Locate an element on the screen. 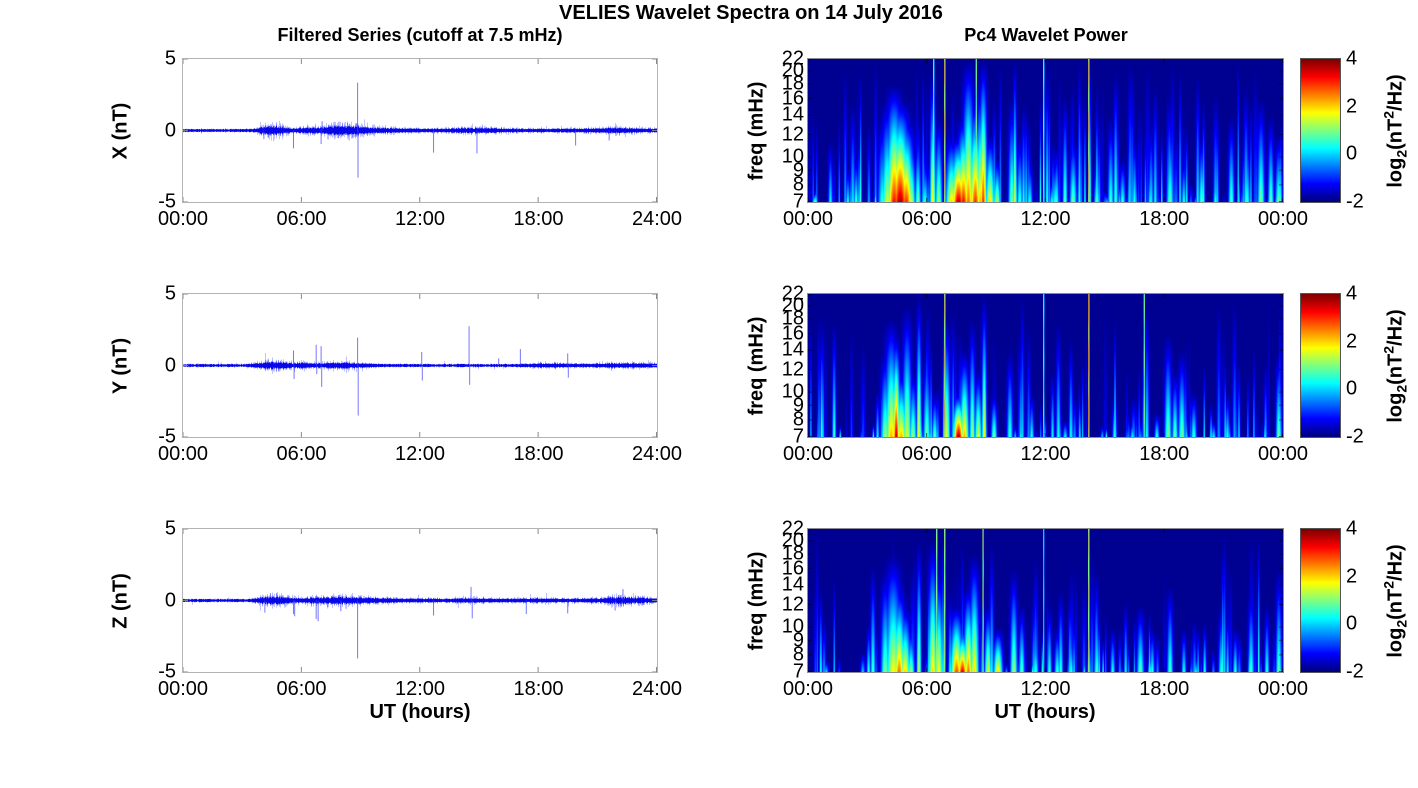  y-wavelet-power-plot is located at coordinates (1045, 365).